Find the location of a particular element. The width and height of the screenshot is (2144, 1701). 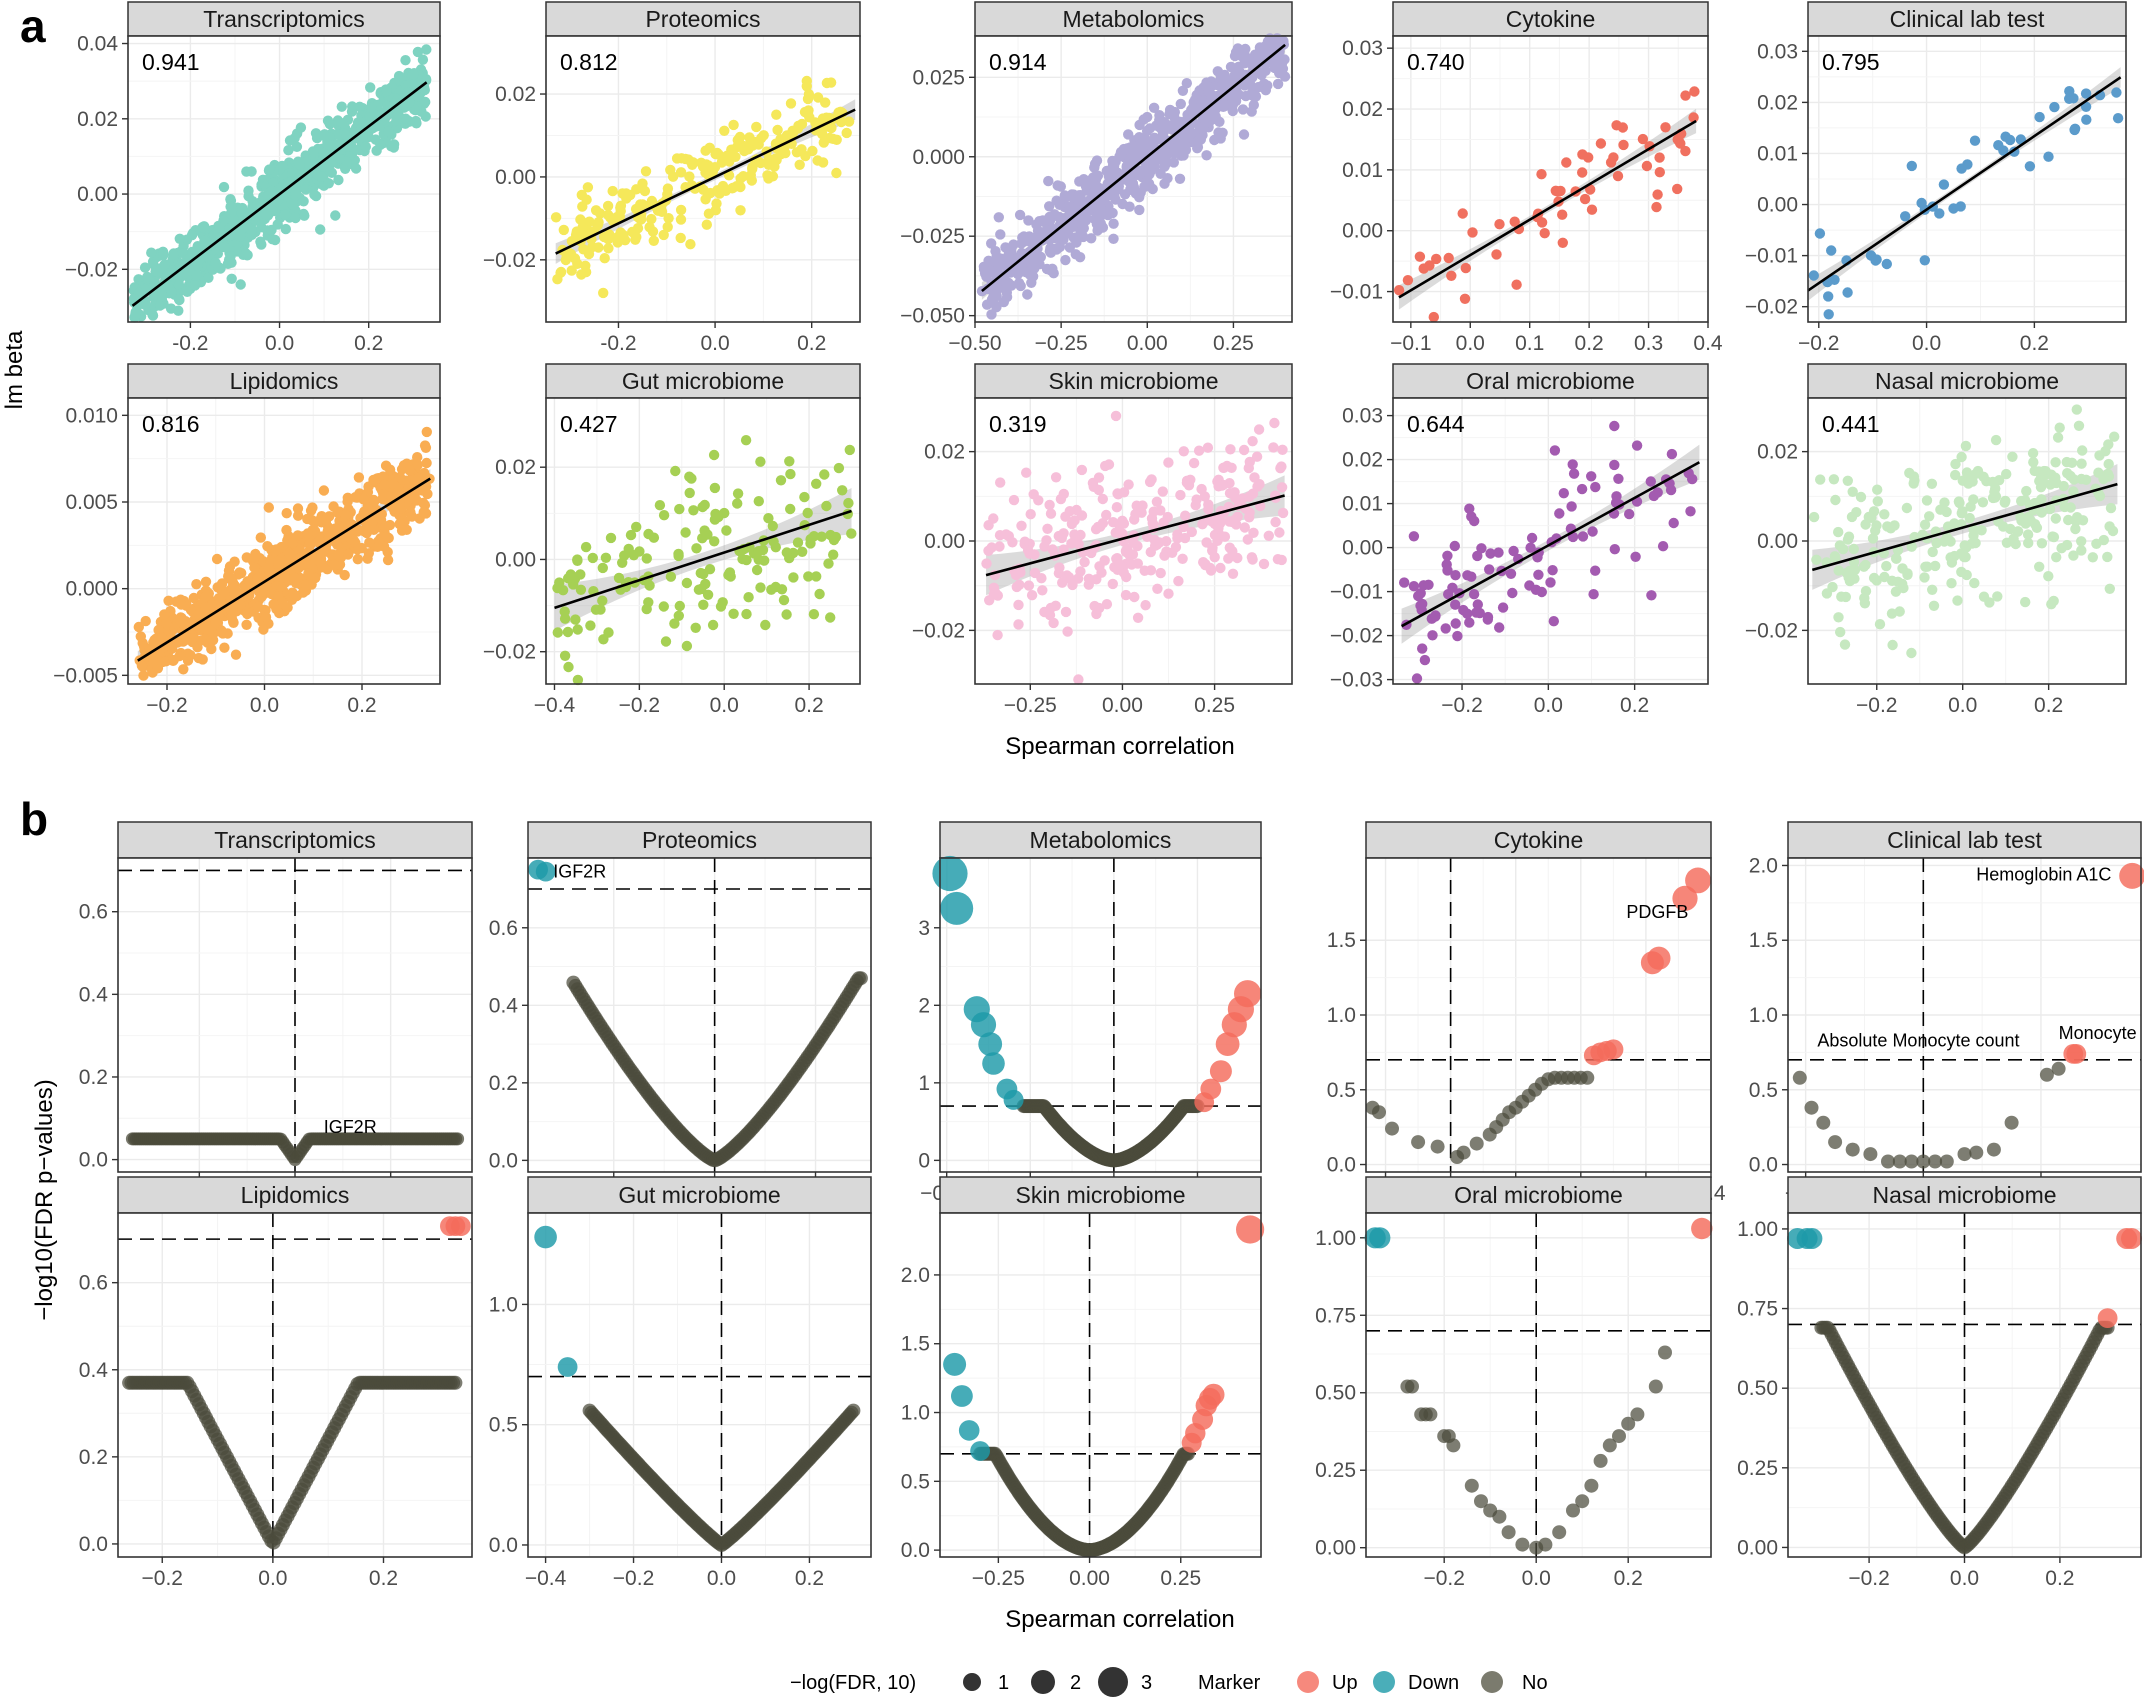

x-tick-label: 0.3 is located at coordinates (1648, 343).